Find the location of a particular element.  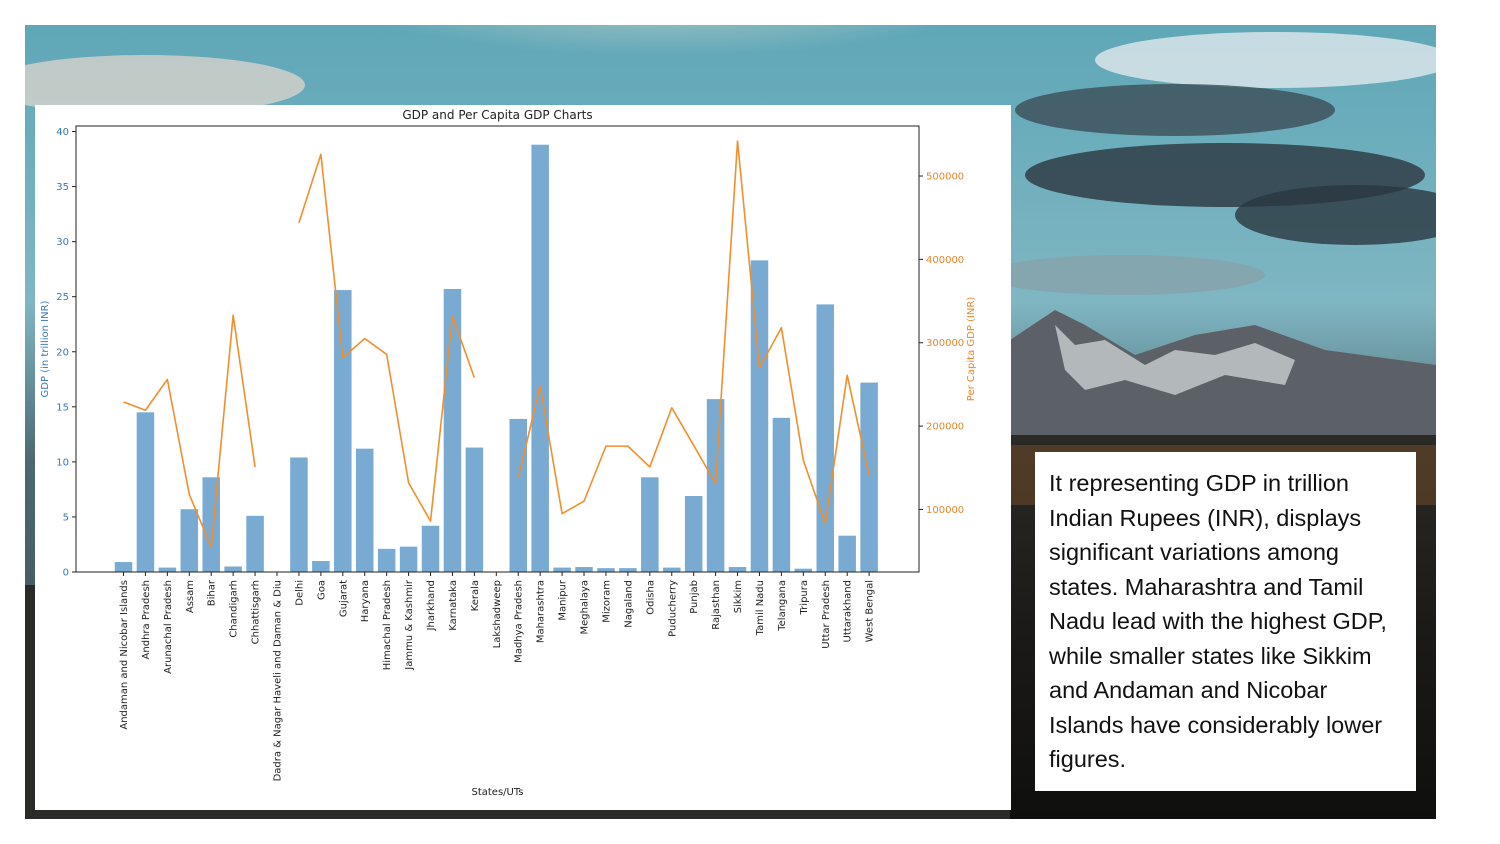

x-tick-label: West Bengal is located at coordinates (870, 611).